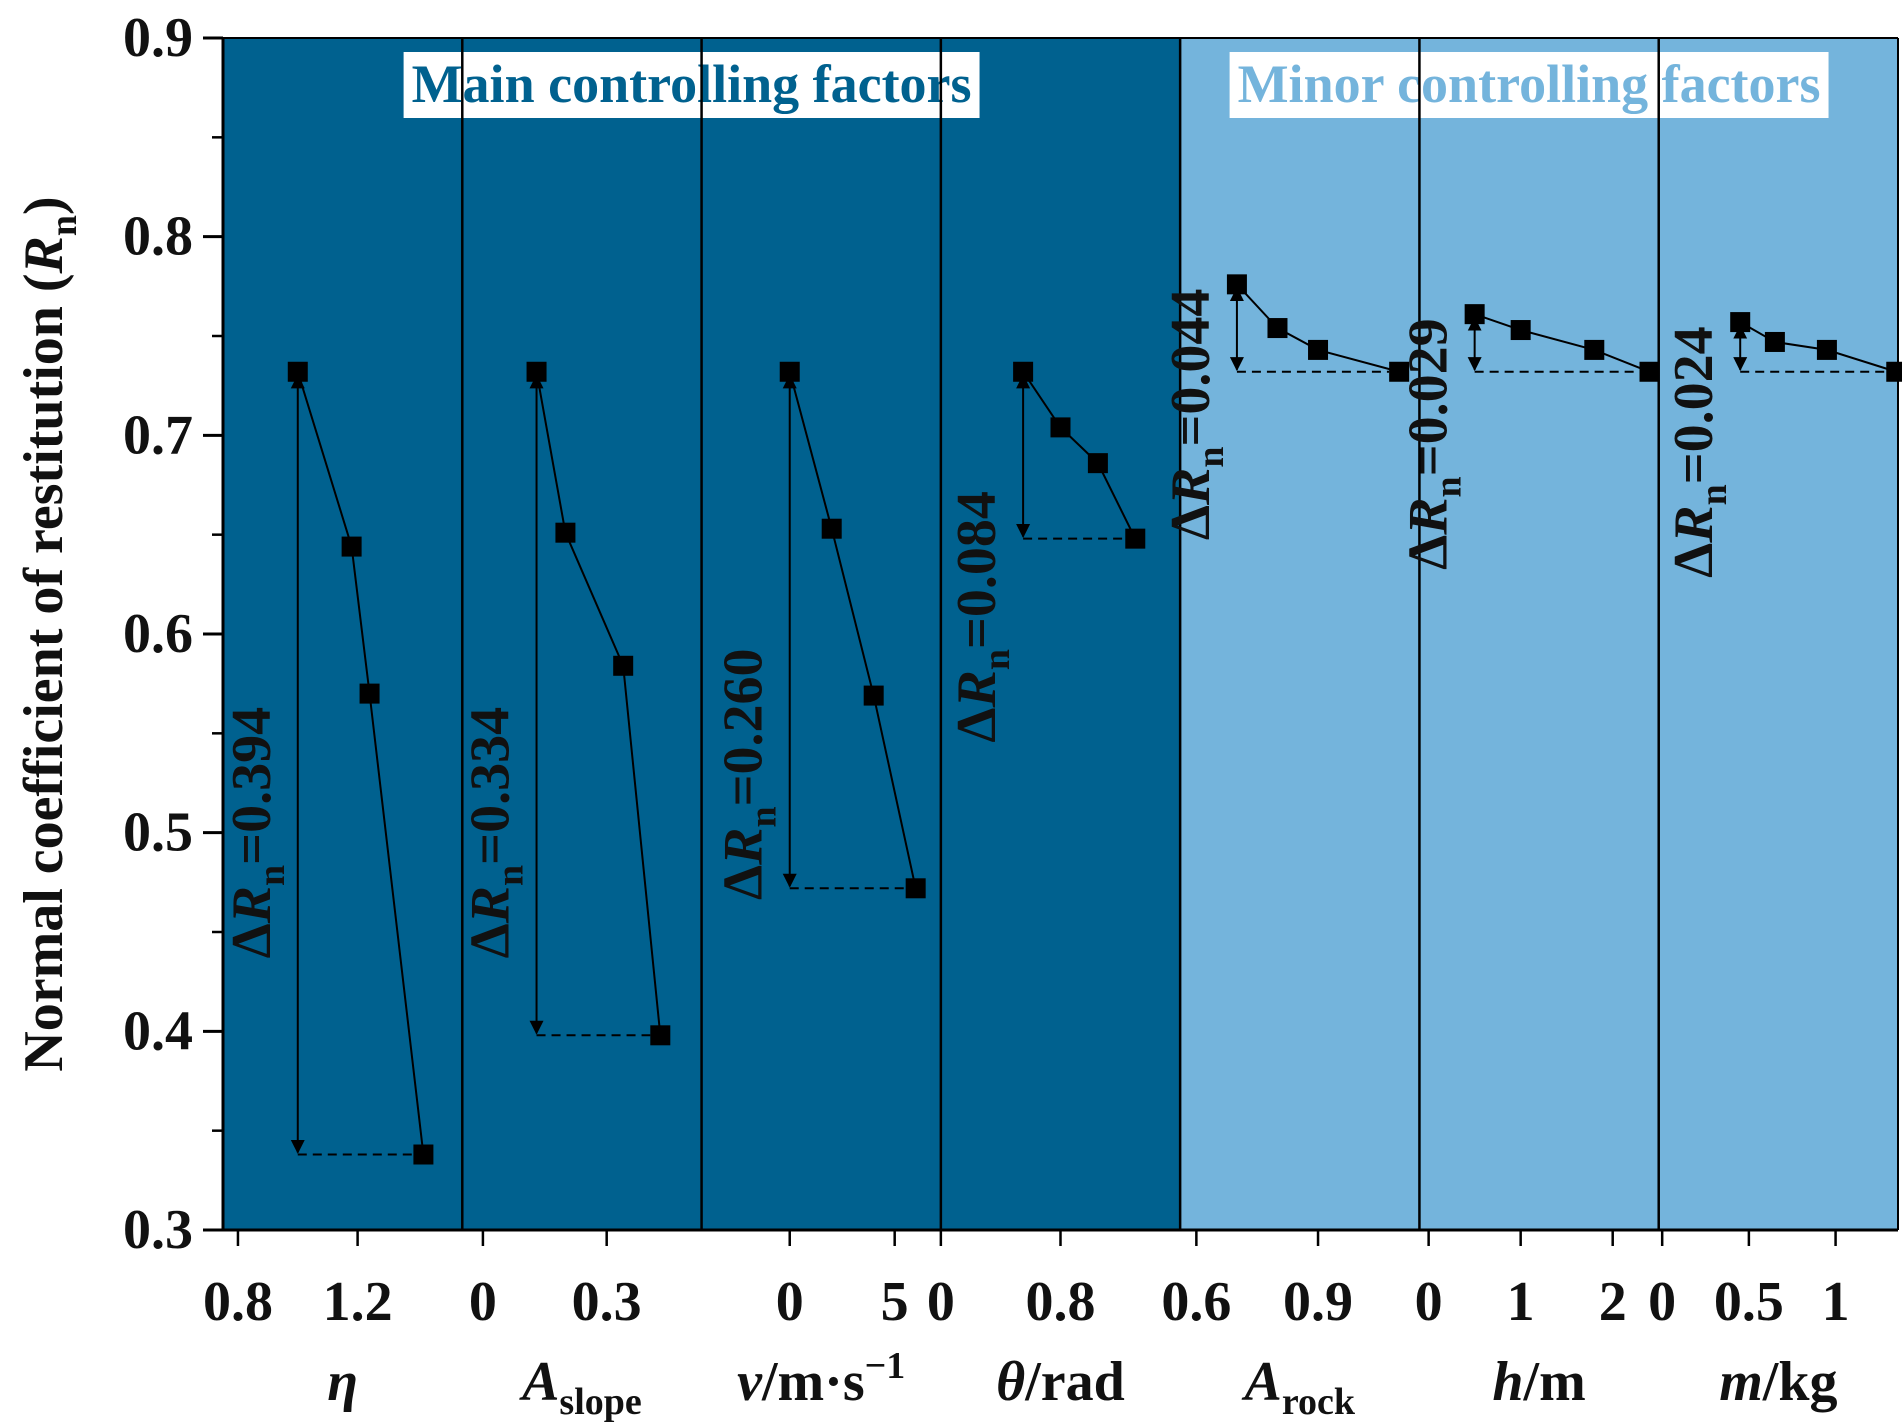  Describe the element at coordinates (158, 435) in the screenshot. I see `y-tick-label: 0.7` at that location.